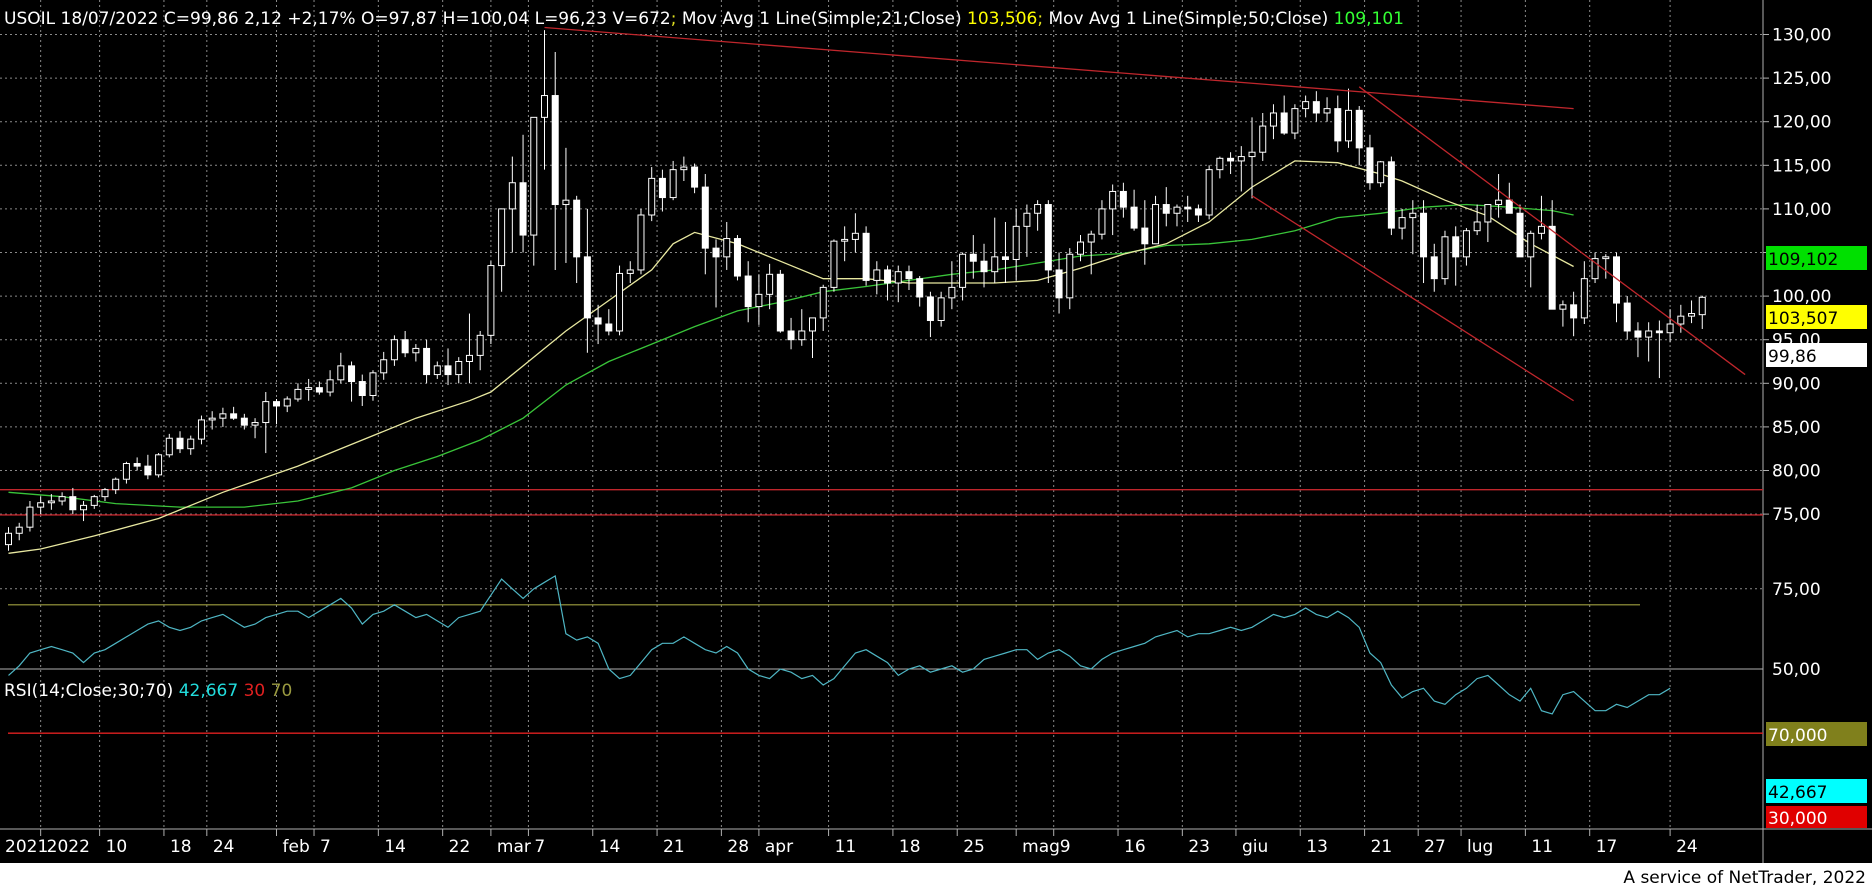  What do you see at coordinates (1801, 166) in the screenshot?
I see `price-tick-label: 115,00` at bounding box center [1801, 166].